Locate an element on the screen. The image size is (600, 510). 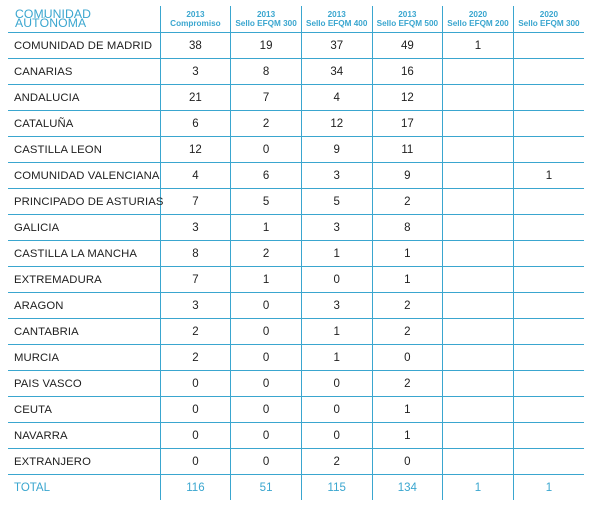
header-col-6: 2020 Sello EFQM 300 is located at coordinates (548, 19).